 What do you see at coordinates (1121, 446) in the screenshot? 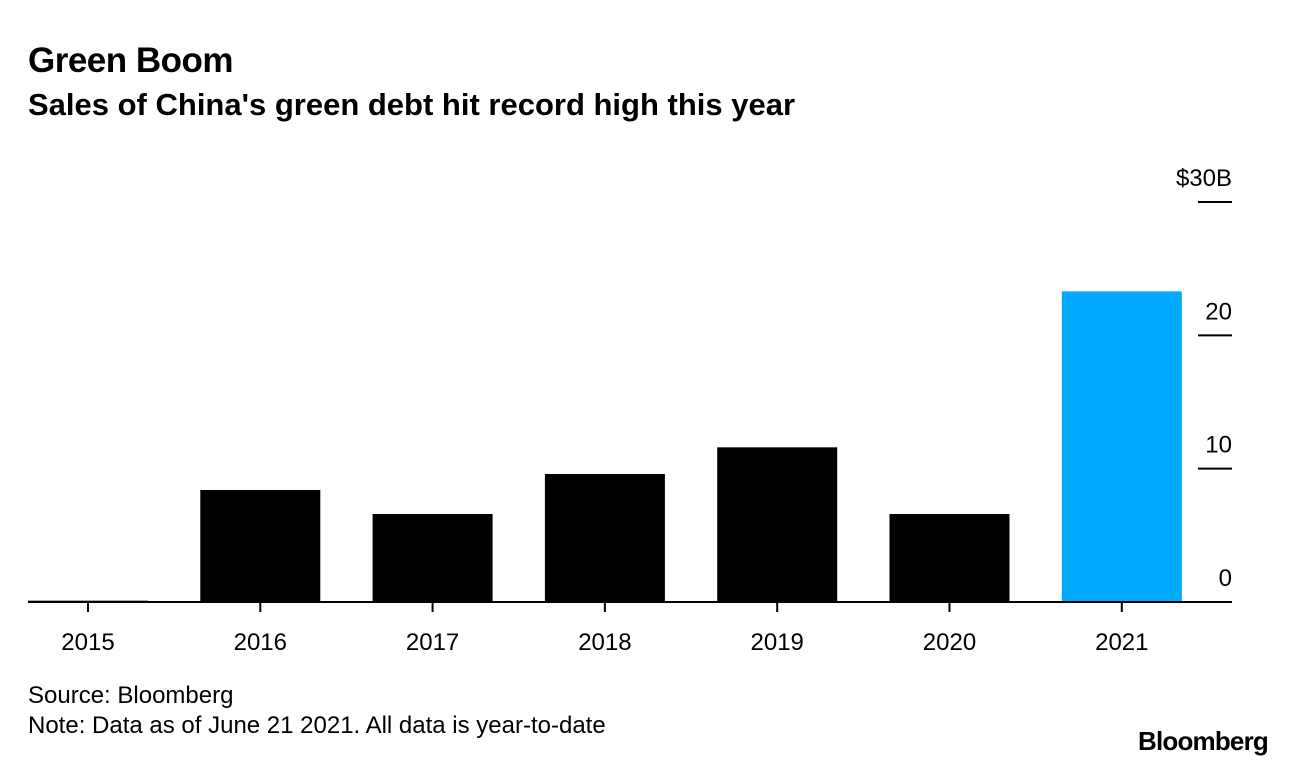
I see `bar-2021` at bounding box center [1121, 446].